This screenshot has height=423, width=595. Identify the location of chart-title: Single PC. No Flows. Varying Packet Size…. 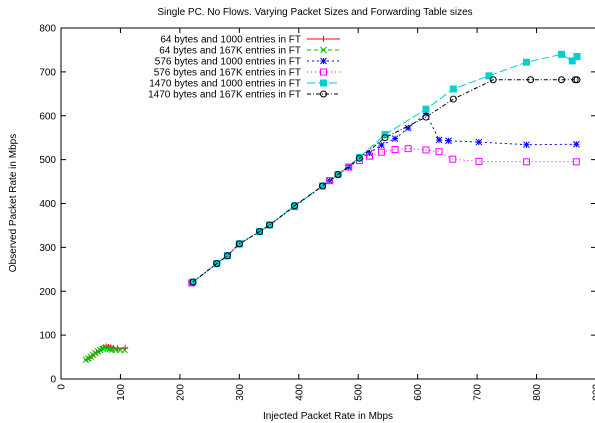
(314, 12).